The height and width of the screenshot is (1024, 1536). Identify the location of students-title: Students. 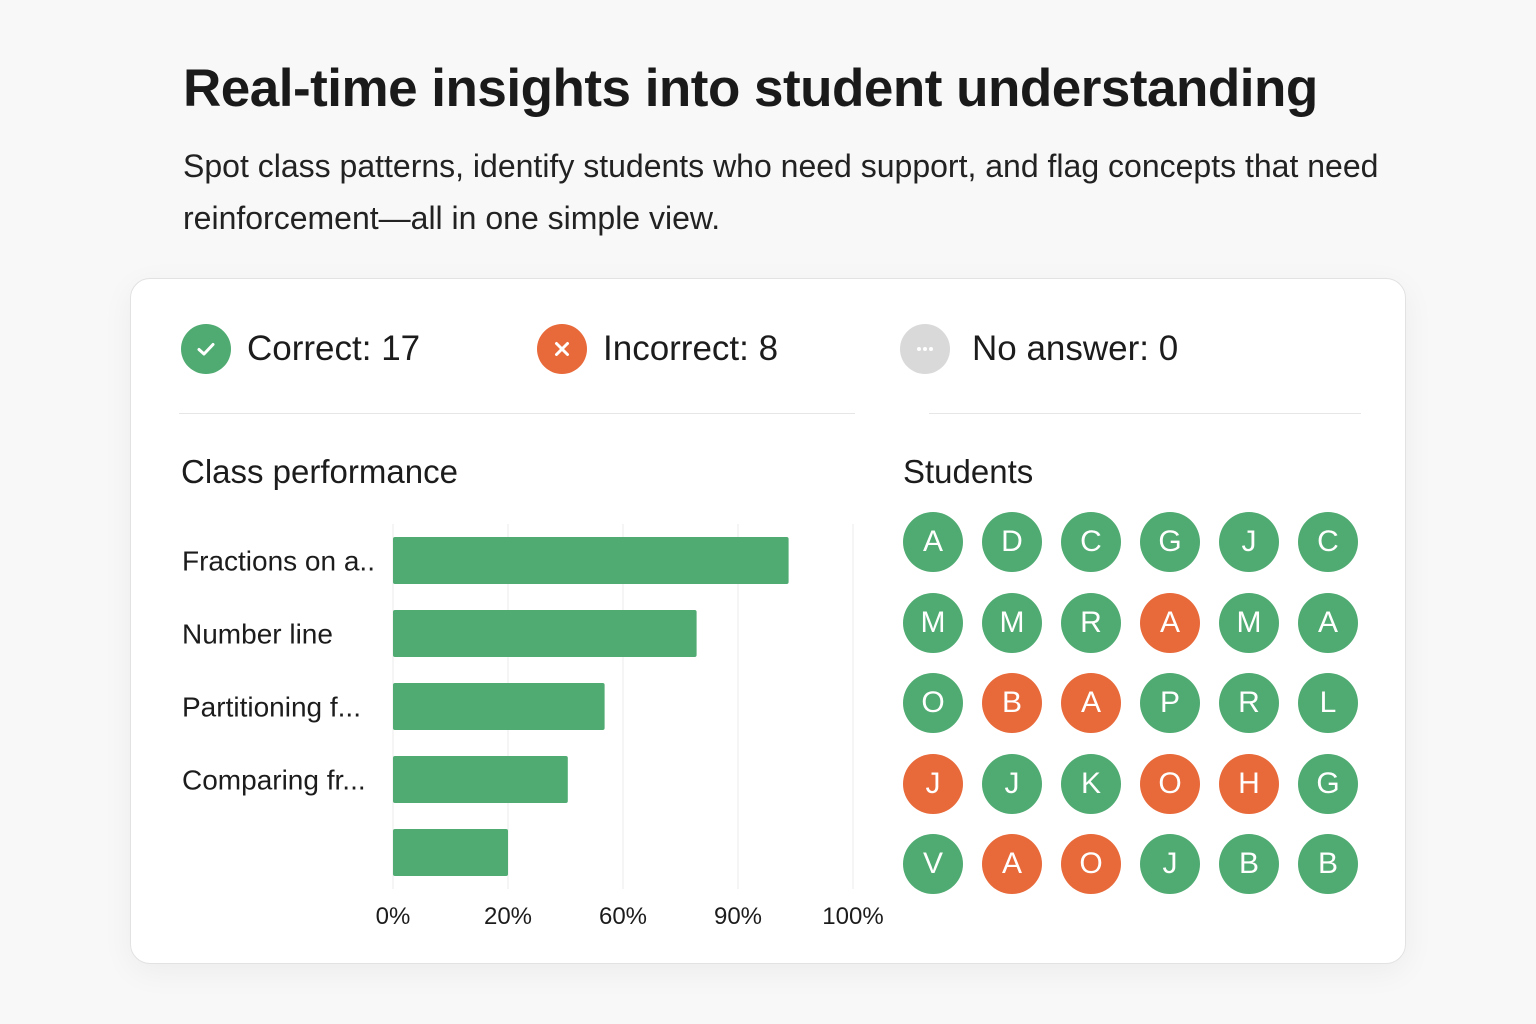
(968, 471).